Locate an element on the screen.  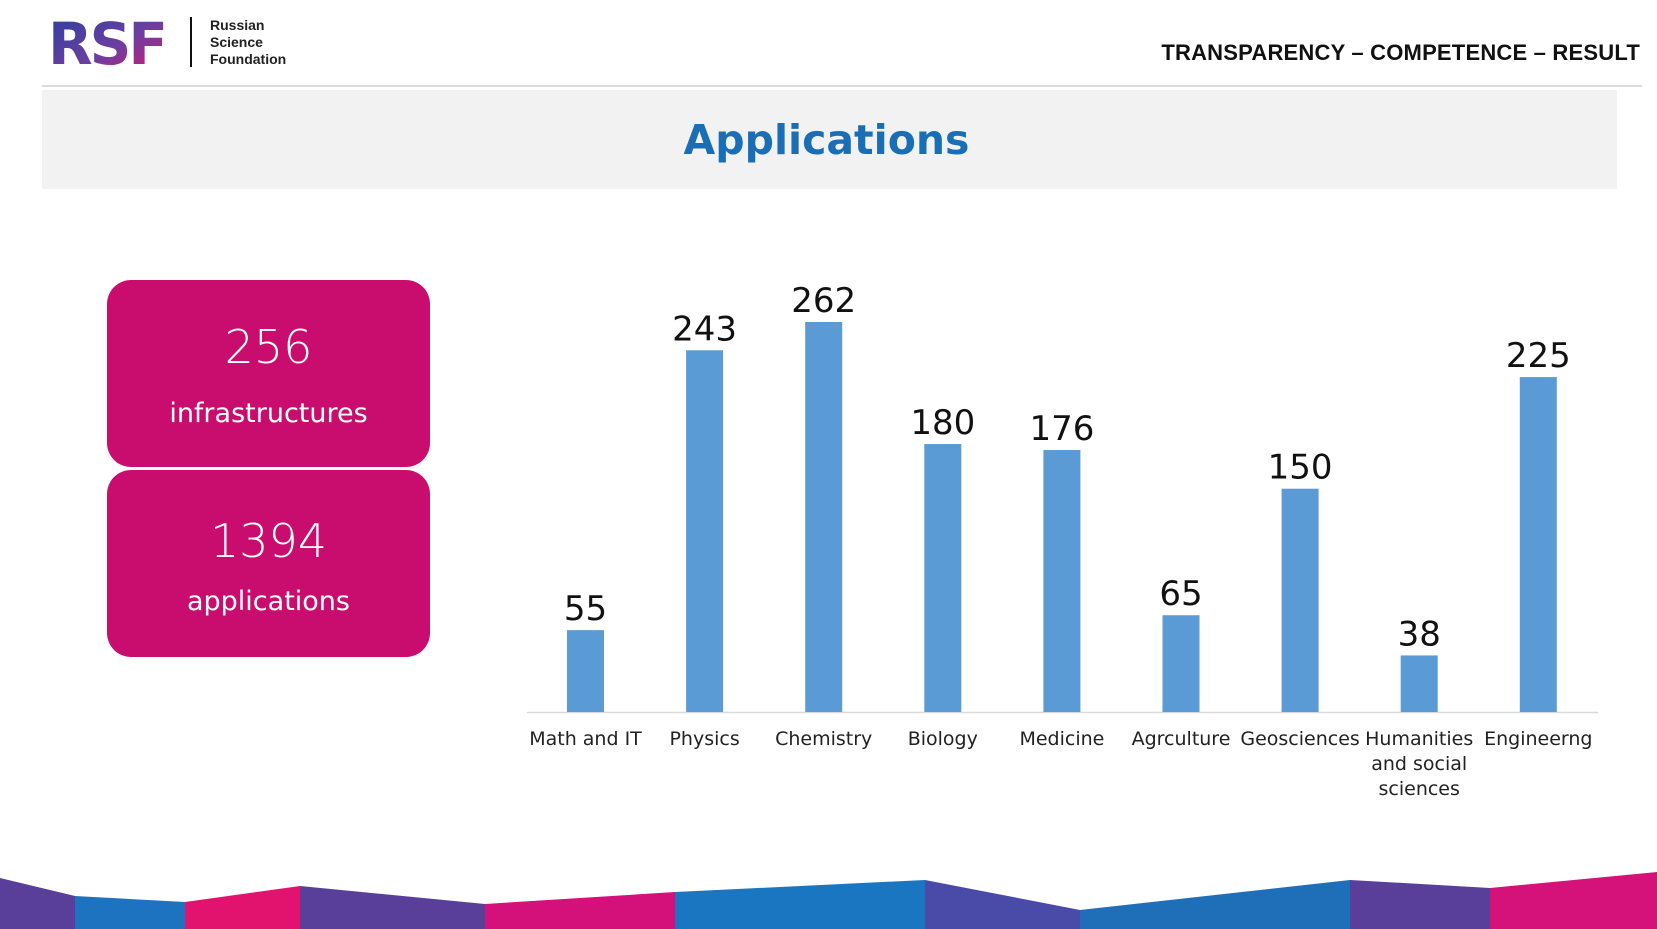
org-name-line: Russian is located at coordinates (237, 24).